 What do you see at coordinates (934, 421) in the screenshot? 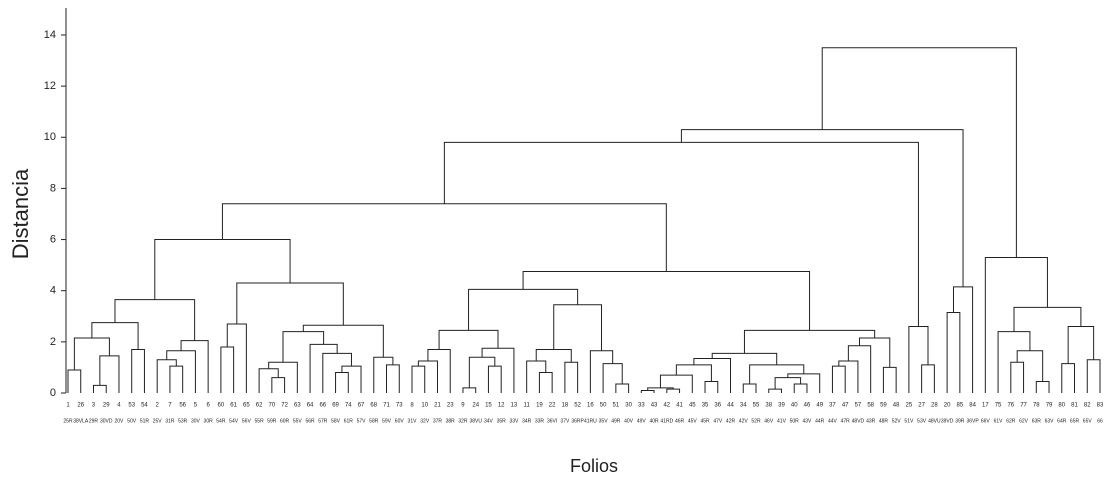
I see `leaf-folio-label: 48VU` at bounding box center [934, 421].